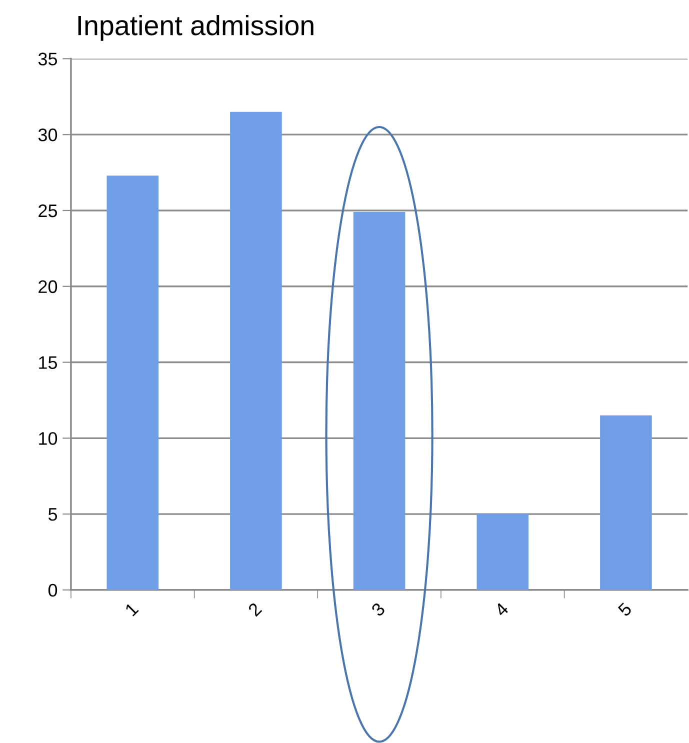 The height and width of the screenshot is (743, 689). I want to click on x-tick-label: 2, so click(254, 609).